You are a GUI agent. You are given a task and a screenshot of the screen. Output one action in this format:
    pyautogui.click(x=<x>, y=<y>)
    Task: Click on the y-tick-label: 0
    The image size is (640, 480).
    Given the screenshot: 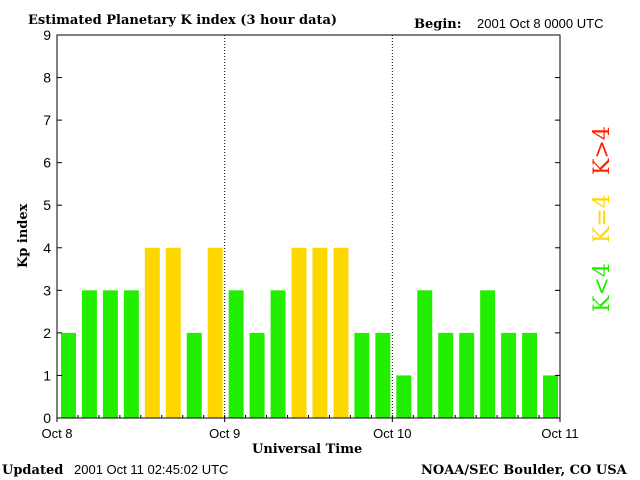 What is the action you would take?
    pyautogui.click(x=47, y=418)
    